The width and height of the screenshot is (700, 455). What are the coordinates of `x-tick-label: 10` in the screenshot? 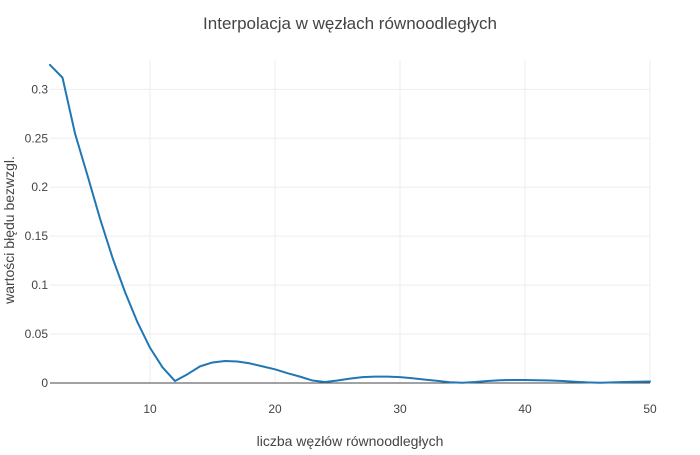 It's located at (150, 409).